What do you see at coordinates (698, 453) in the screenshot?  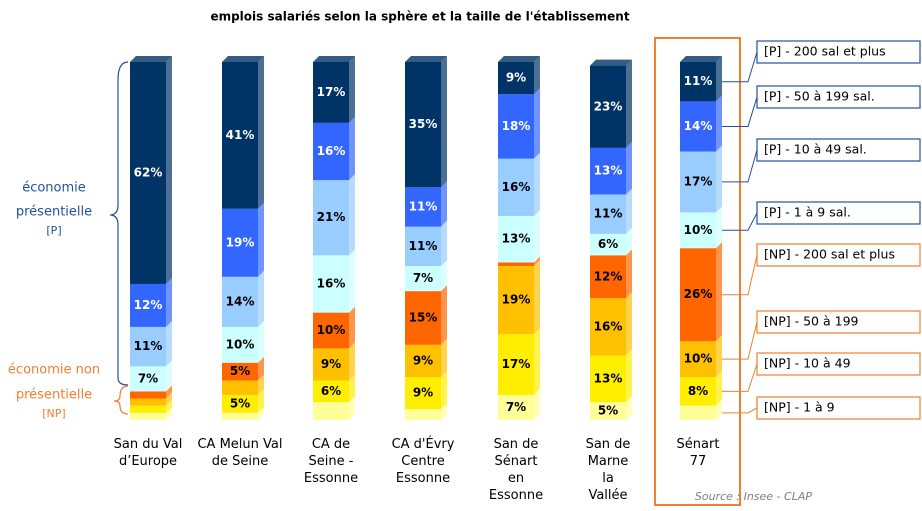 I see `x-tick-label: Sénart 77` at bounding box center [698, 453].